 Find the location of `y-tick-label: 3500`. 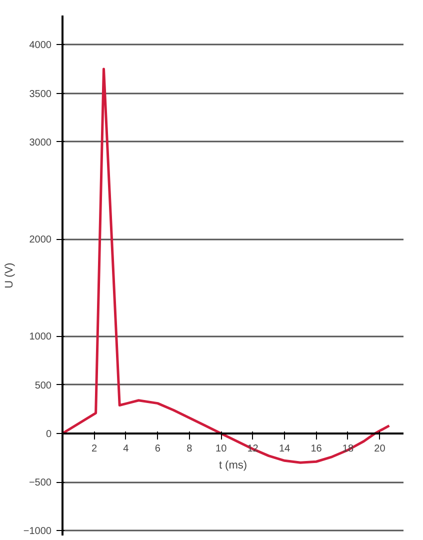

y-tick-label: 3500 is located at coordinates (40, 94).